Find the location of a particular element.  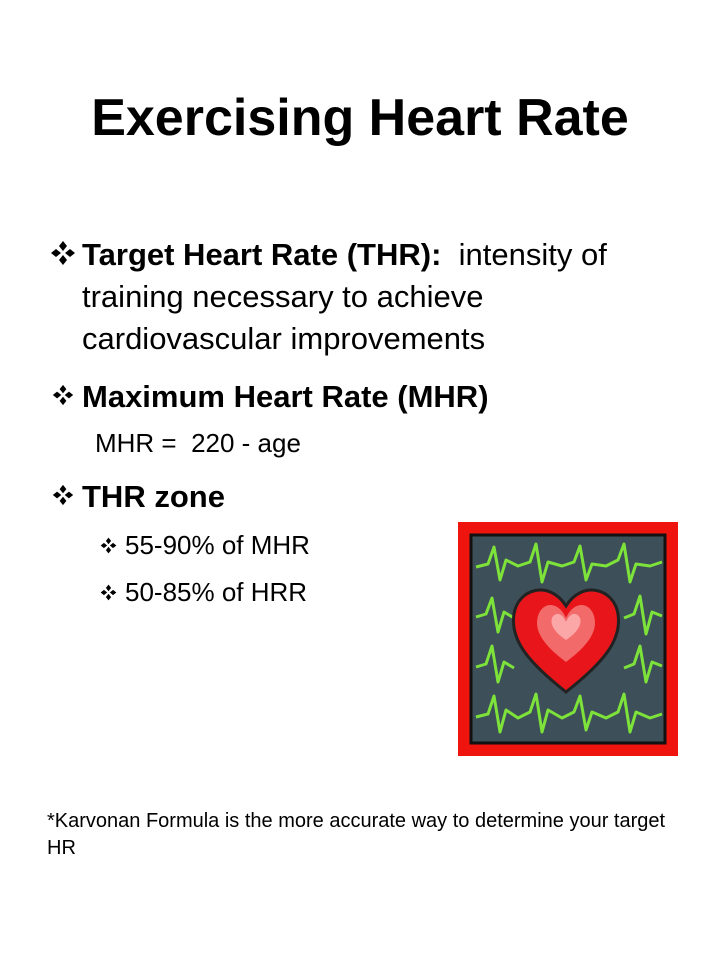

sub-bullet: 50-85% of HRR is located at coordinates (216, 592).